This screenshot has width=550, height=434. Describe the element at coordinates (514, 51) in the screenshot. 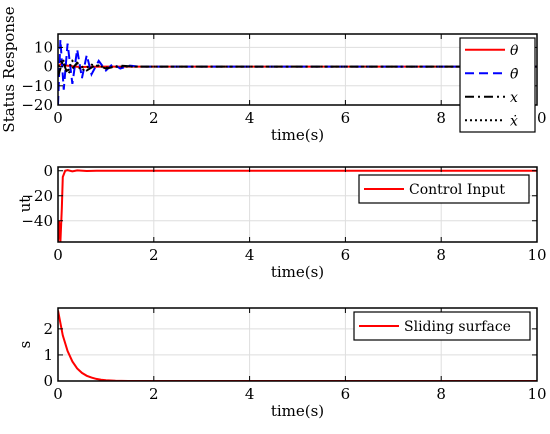

I see `legend-label-1: θ` at that location.